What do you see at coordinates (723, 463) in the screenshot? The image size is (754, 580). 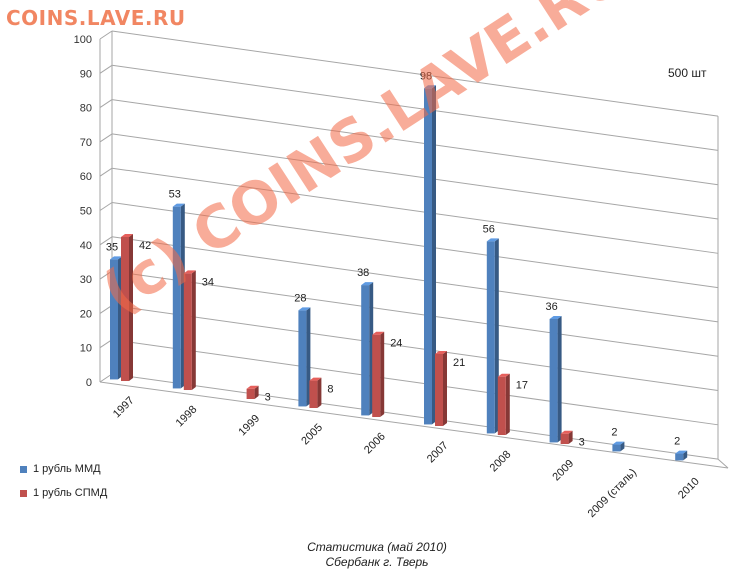 I see `floor-right-edge` at bounding box center [723, 463].